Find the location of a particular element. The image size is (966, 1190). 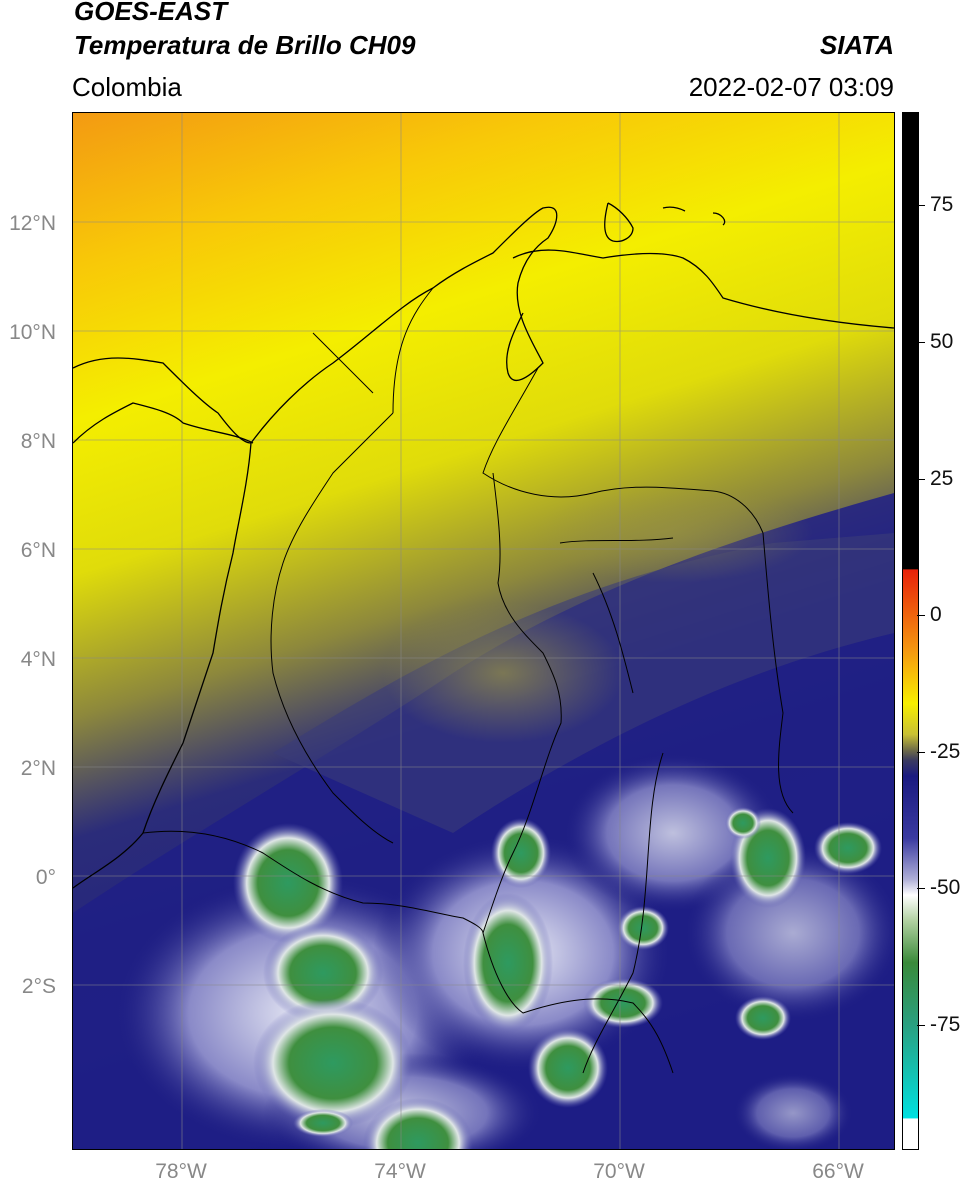

colorbar-tick-minus25: -25 is located at coordinates (938, 751).